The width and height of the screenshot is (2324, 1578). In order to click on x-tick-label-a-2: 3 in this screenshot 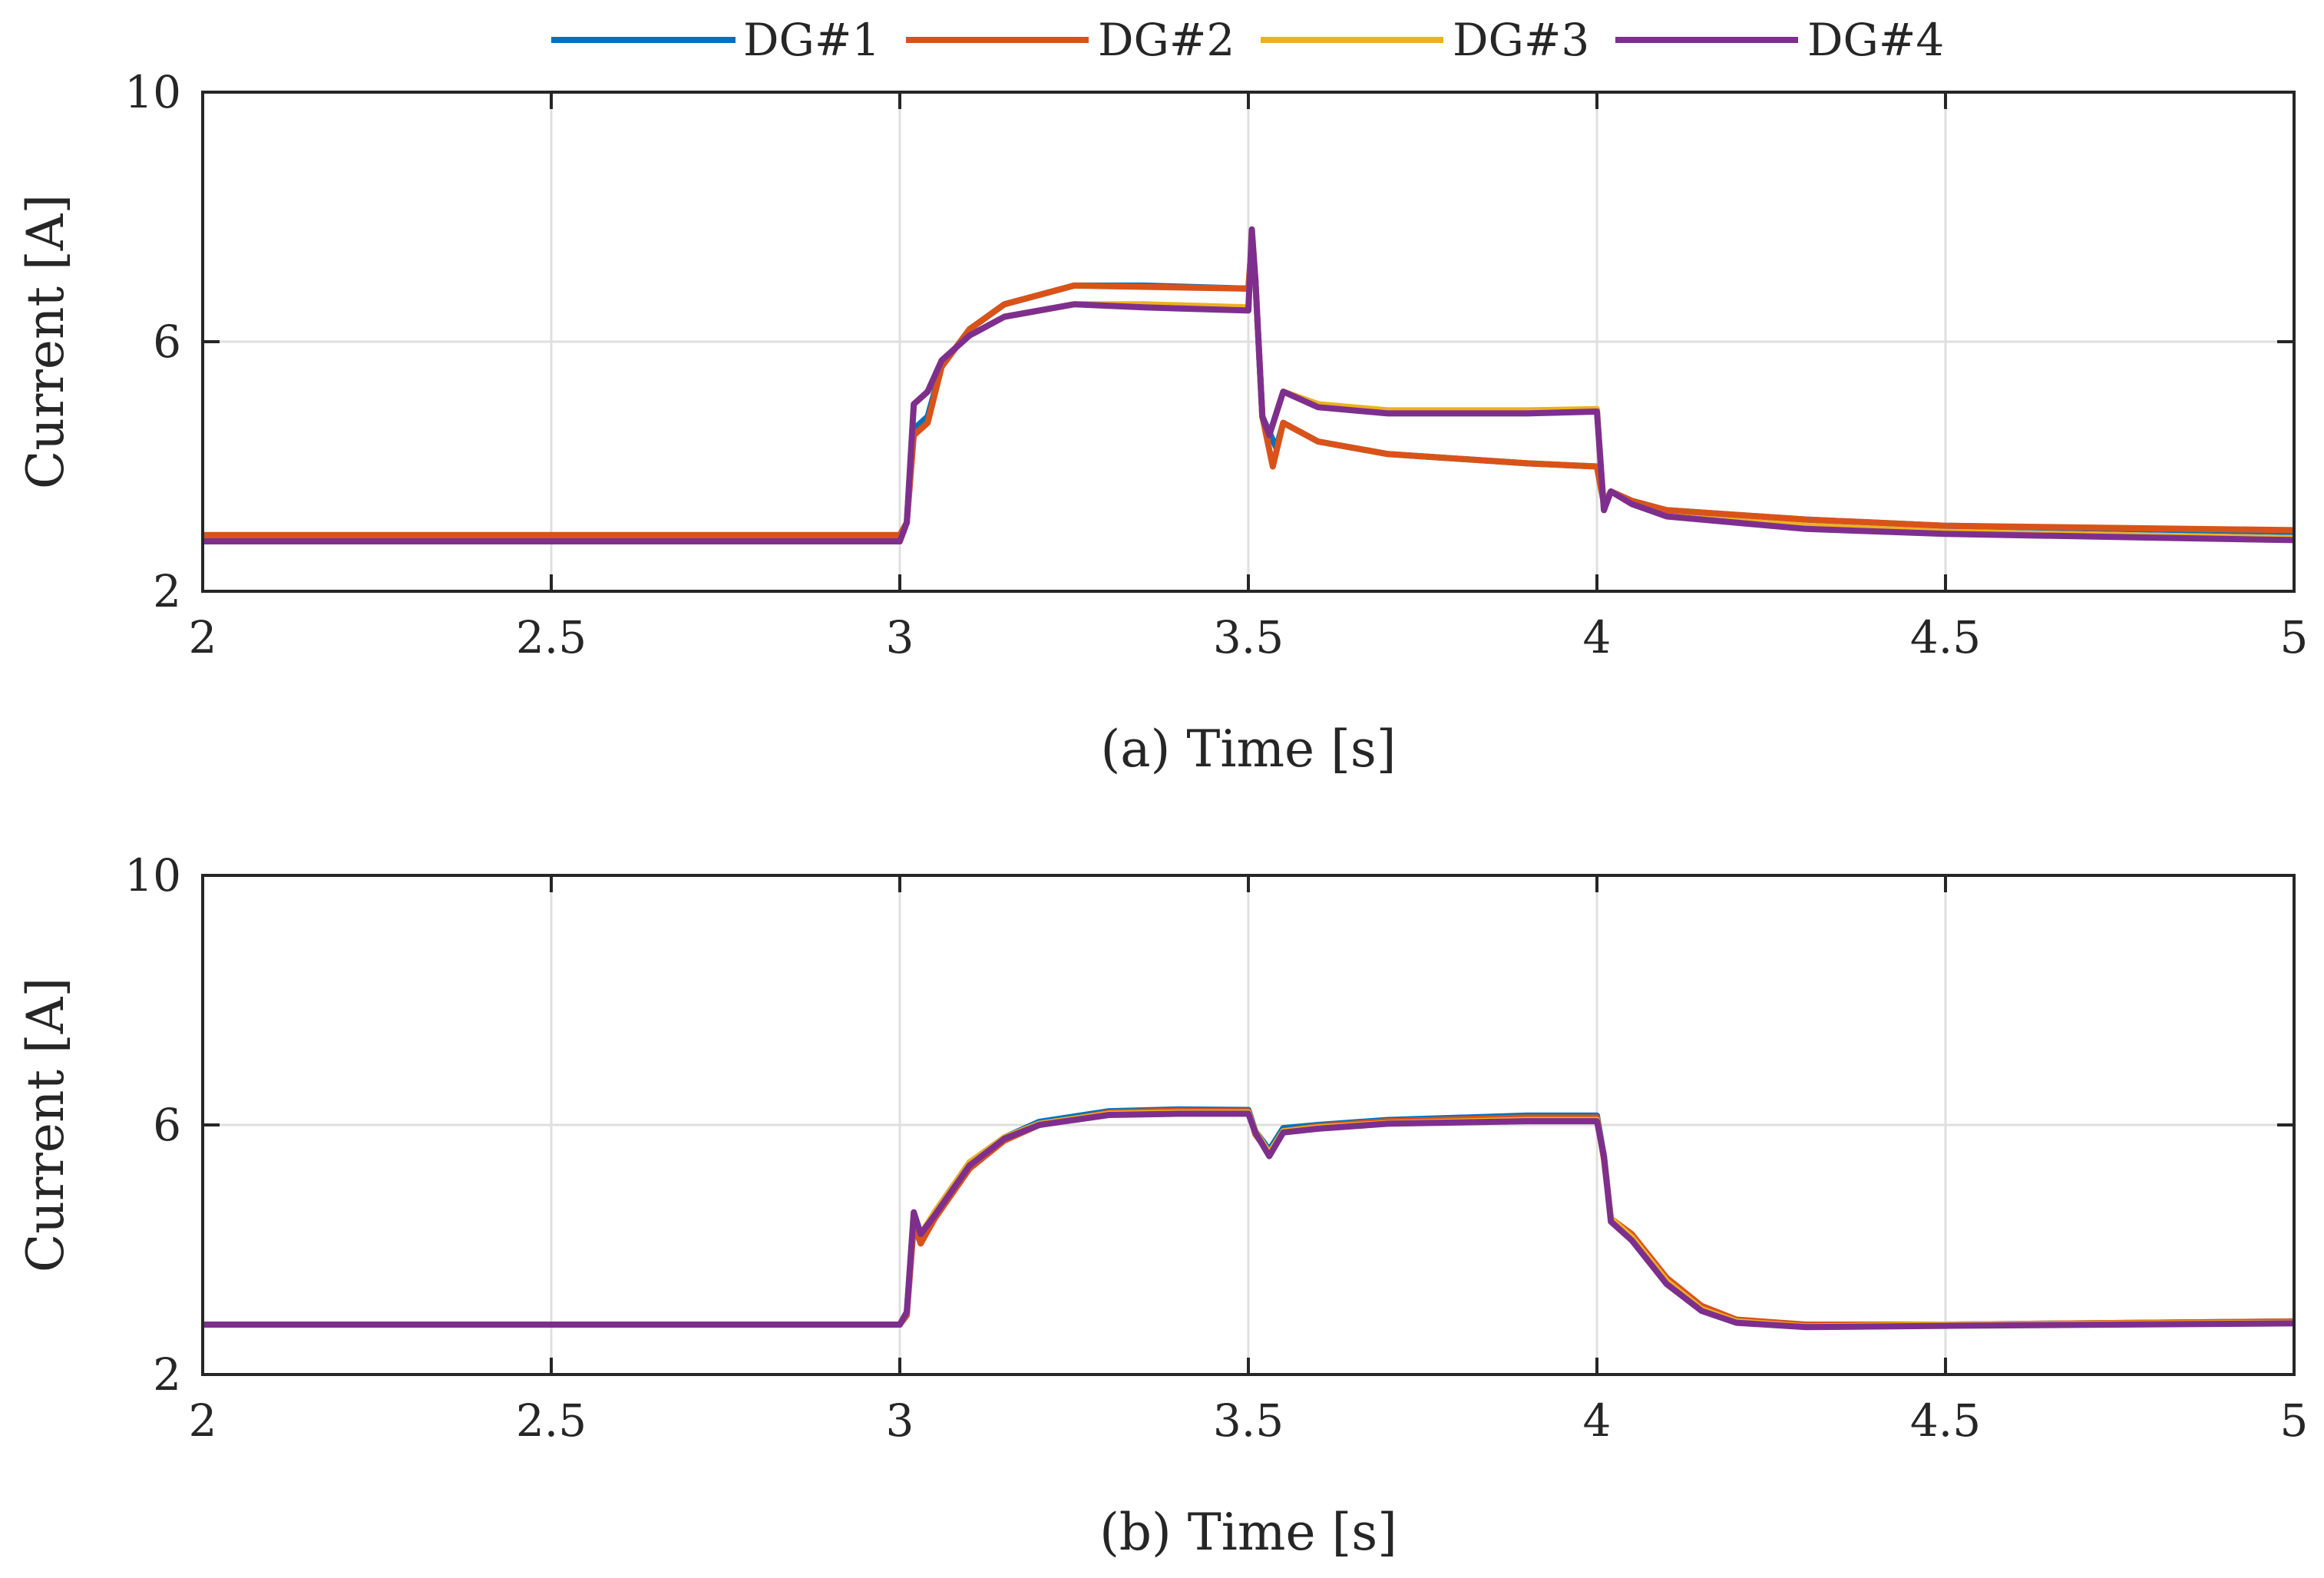, I will do `click(900, 637)`.